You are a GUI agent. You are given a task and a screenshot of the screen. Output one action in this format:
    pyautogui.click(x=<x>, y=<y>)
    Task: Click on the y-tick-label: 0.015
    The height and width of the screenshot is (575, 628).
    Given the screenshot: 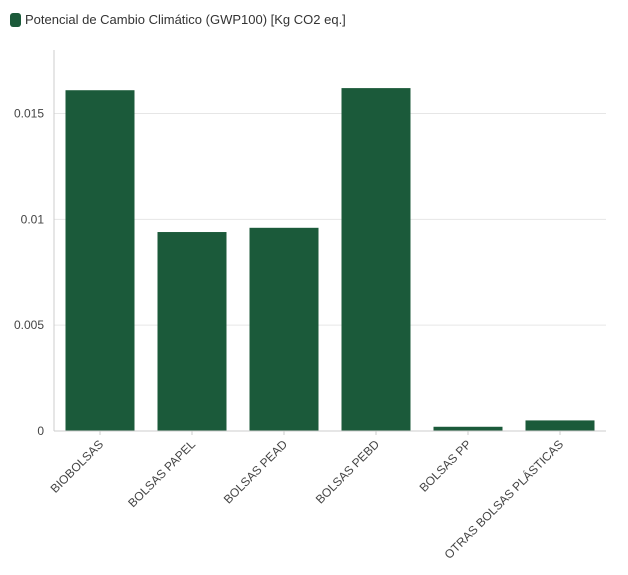 What is the action you would take?
    pyautogui.click(x=29, y=114)
    